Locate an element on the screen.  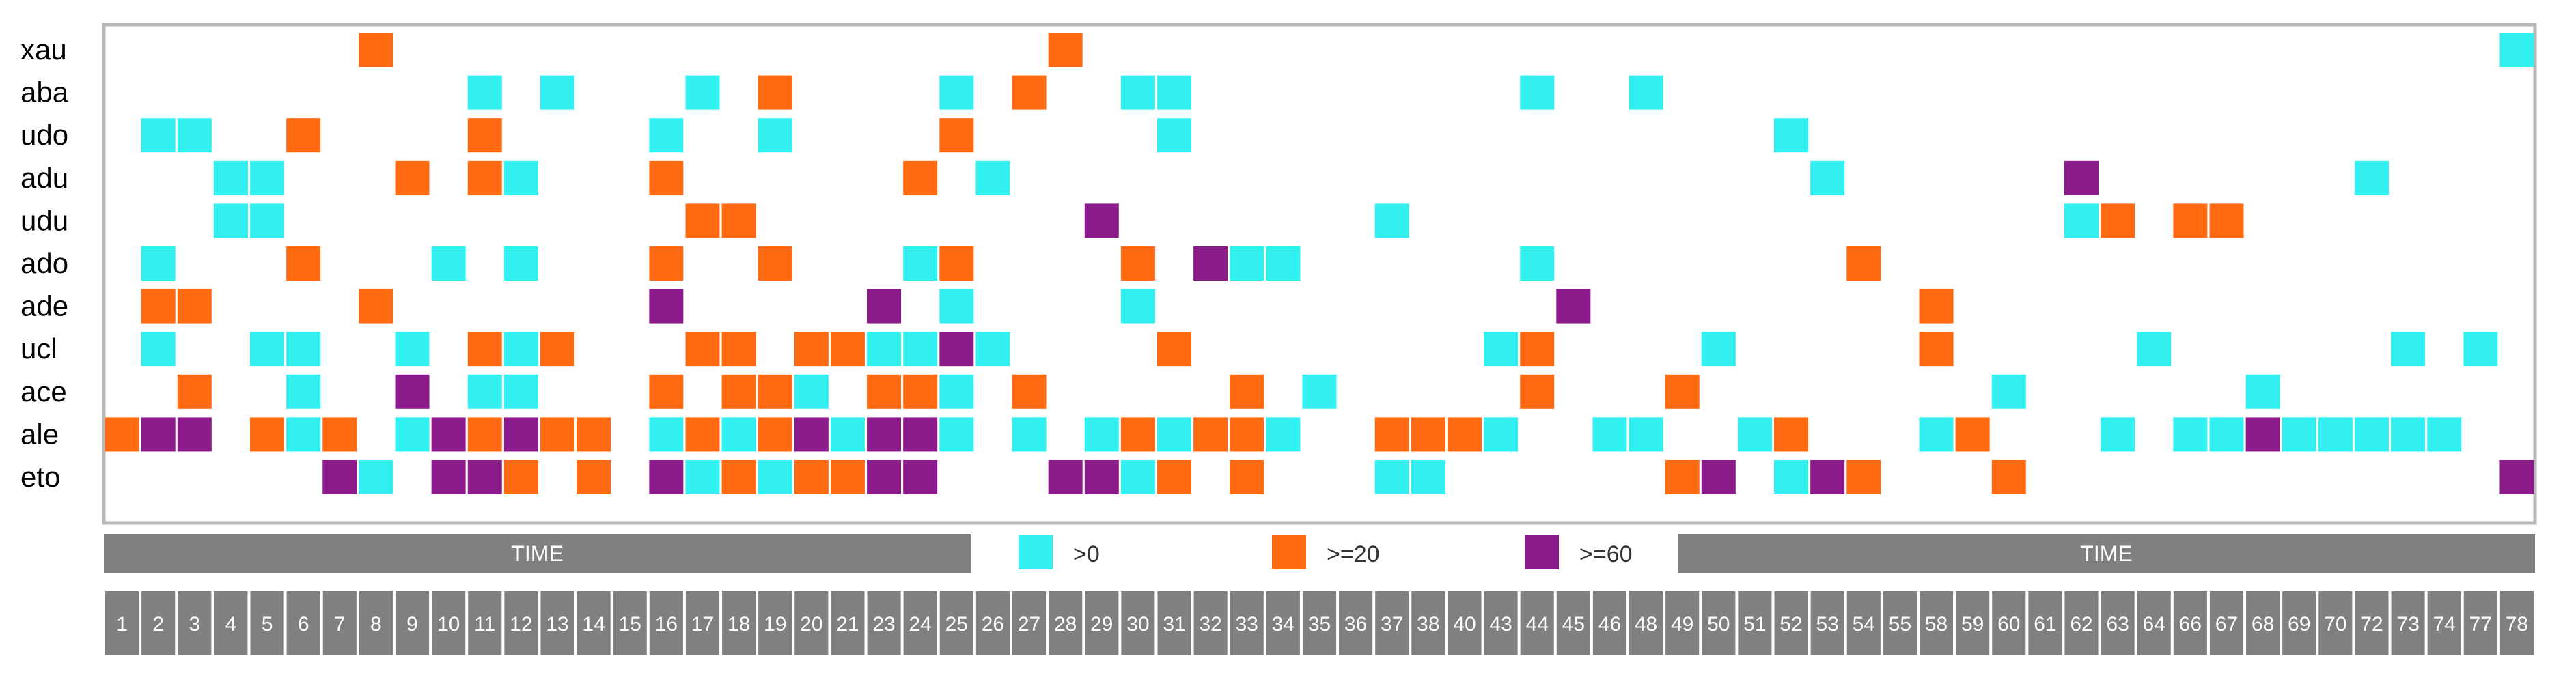
time-banner-label: TIME is located at coordinates (2106, 553).